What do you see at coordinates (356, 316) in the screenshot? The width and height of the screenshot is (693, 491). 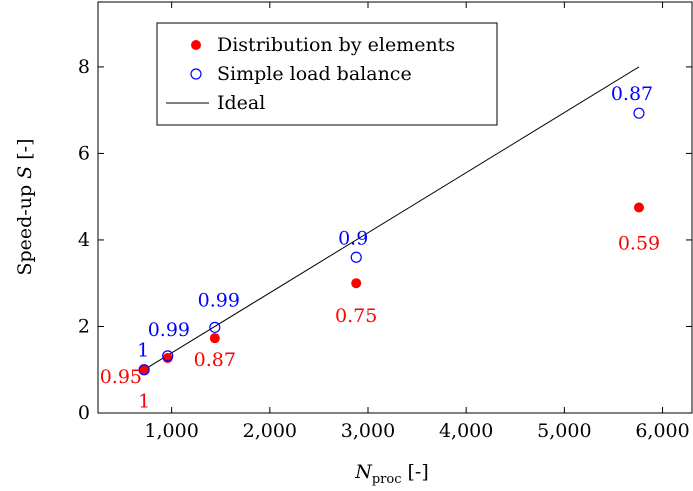 I see `data-label-distribution: 0.75` at bounding box center [356, 316].